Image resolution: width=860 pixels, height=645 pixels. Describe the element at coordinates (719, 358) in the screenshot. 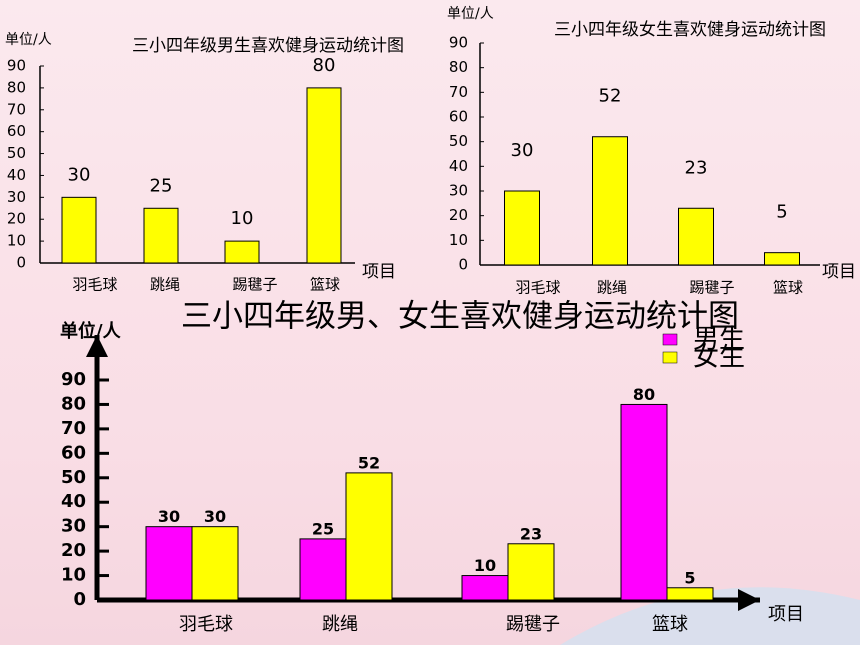

I see `legend-label: 女生` at that location.